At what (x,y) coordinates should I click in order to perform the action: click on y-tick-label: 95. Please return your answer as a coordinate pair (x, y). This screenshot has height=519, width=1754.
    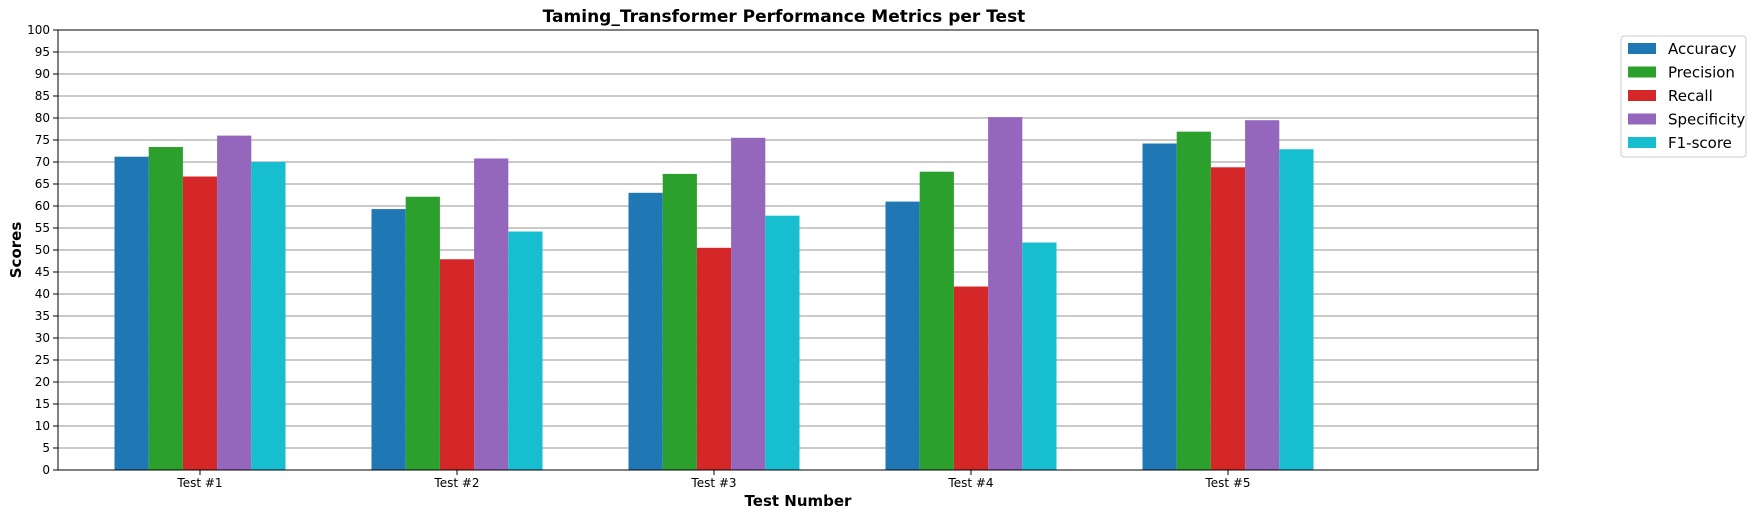
    Looking at the image, I should click on (42, 52).